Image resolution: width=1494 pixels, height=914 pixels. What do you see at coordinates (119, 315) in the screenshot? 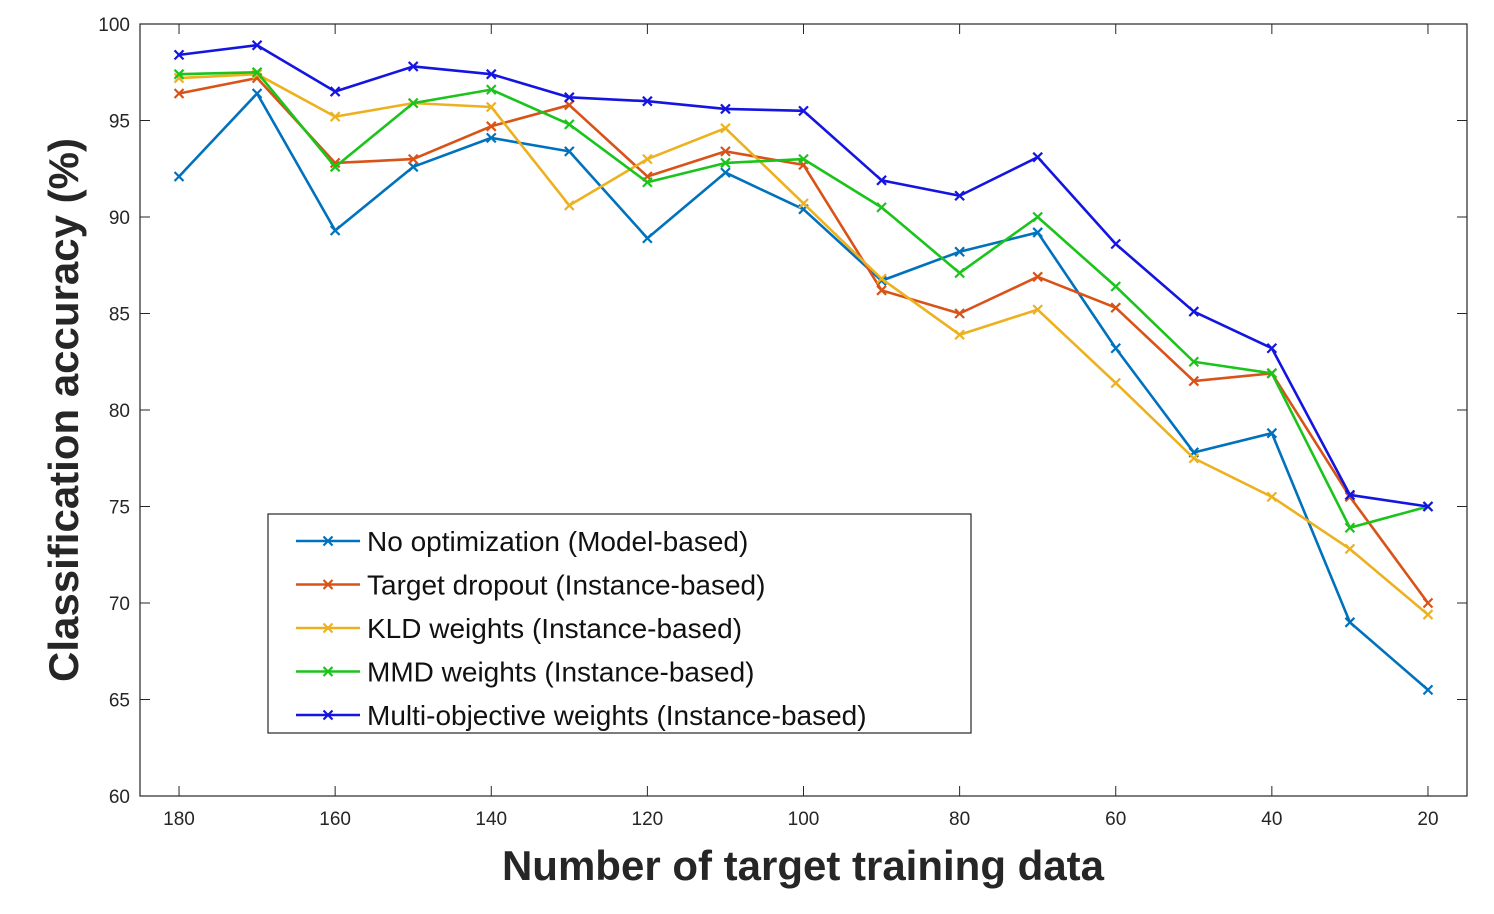
I see `y-tick-label: 85` at bounding box center [119, 315].